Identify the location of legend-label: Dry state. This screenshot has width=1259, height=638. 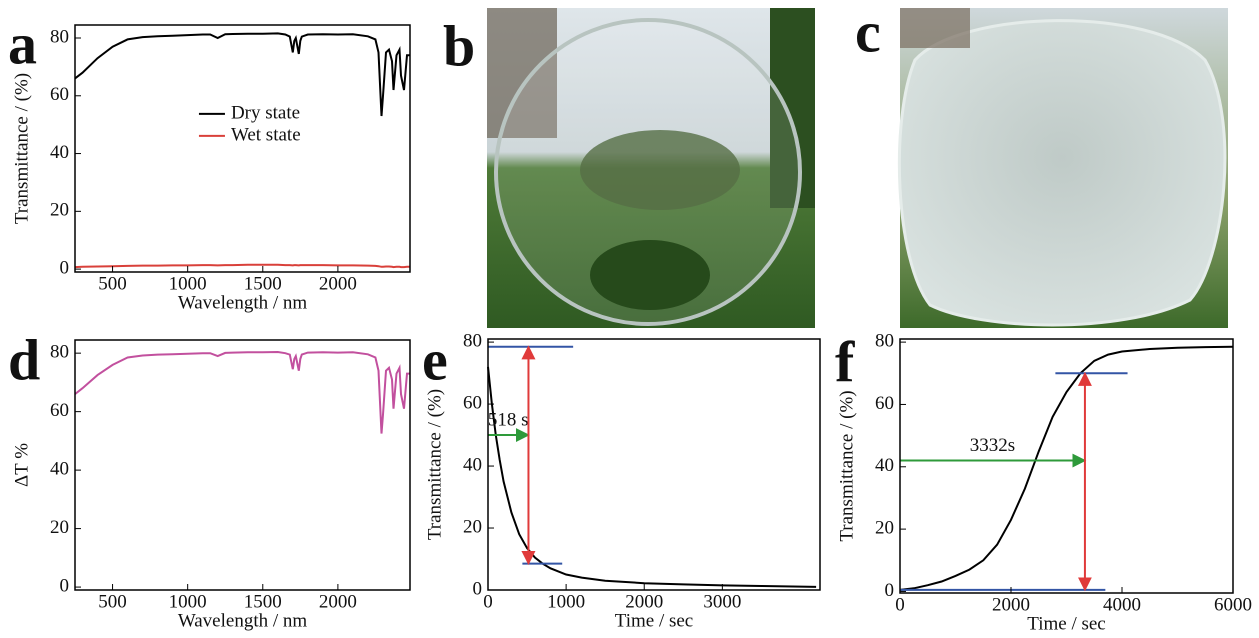
(265, 112).